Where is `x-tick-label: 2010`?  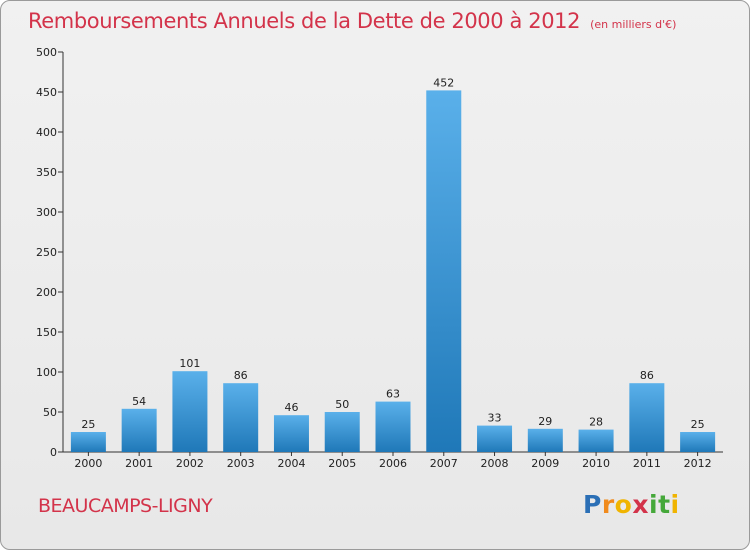
x-tick-label: 2010 is located at coordinates (596, 463).